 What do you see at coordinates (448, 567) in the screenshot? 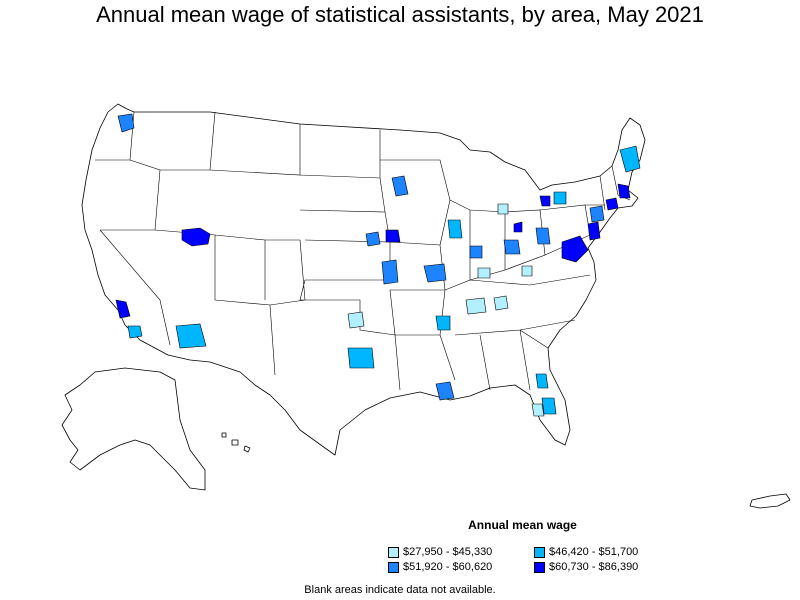
I see `legend-label: $51,920 - $60,620` at bounding box center [448, 567].